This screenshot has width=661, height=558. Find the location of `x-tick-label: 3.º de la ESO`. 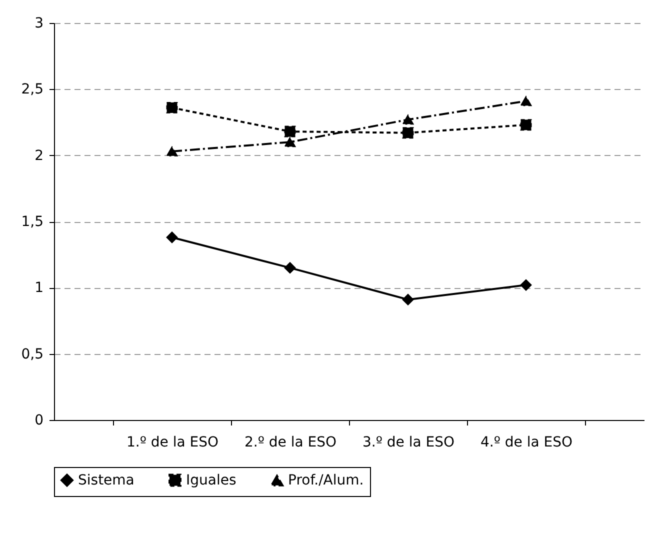

x-tick-label: 3.º de la ESO is located at coordinates (408, 442).